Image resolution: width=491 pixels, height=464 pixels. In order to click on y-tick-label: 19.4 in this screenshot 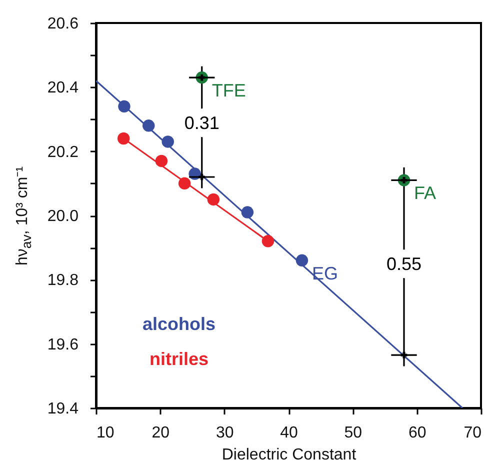, I will do `click(63, 409)`.